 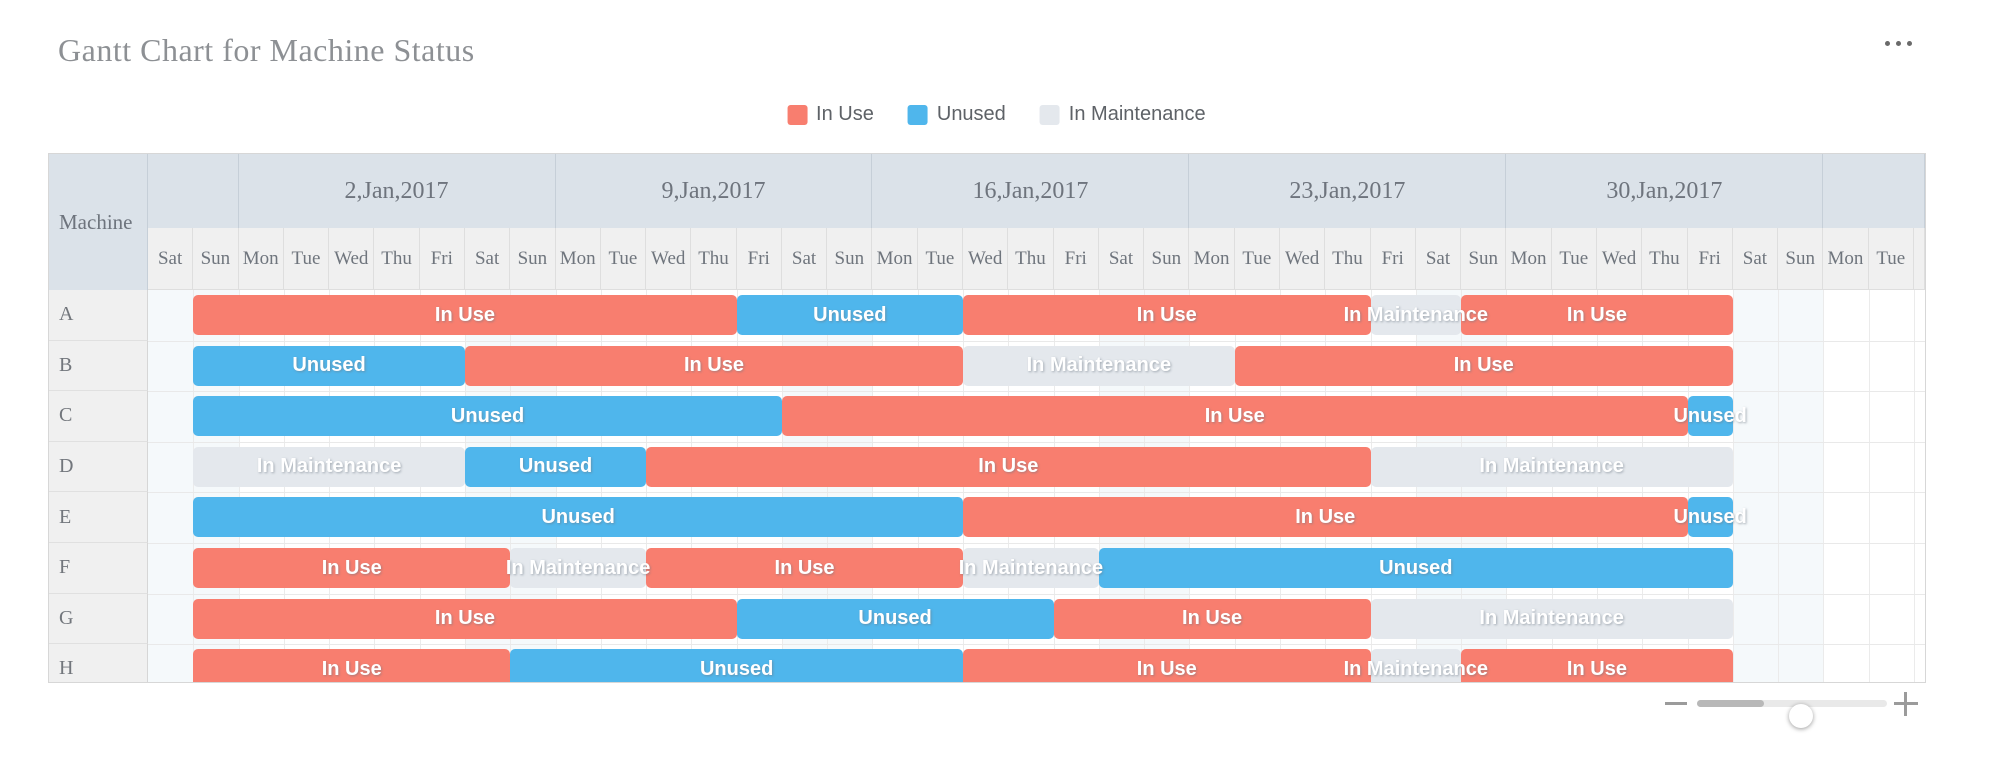 I want to click on legend-item-in-maintenance: In Maintenance, so click(x=1122, y=114).